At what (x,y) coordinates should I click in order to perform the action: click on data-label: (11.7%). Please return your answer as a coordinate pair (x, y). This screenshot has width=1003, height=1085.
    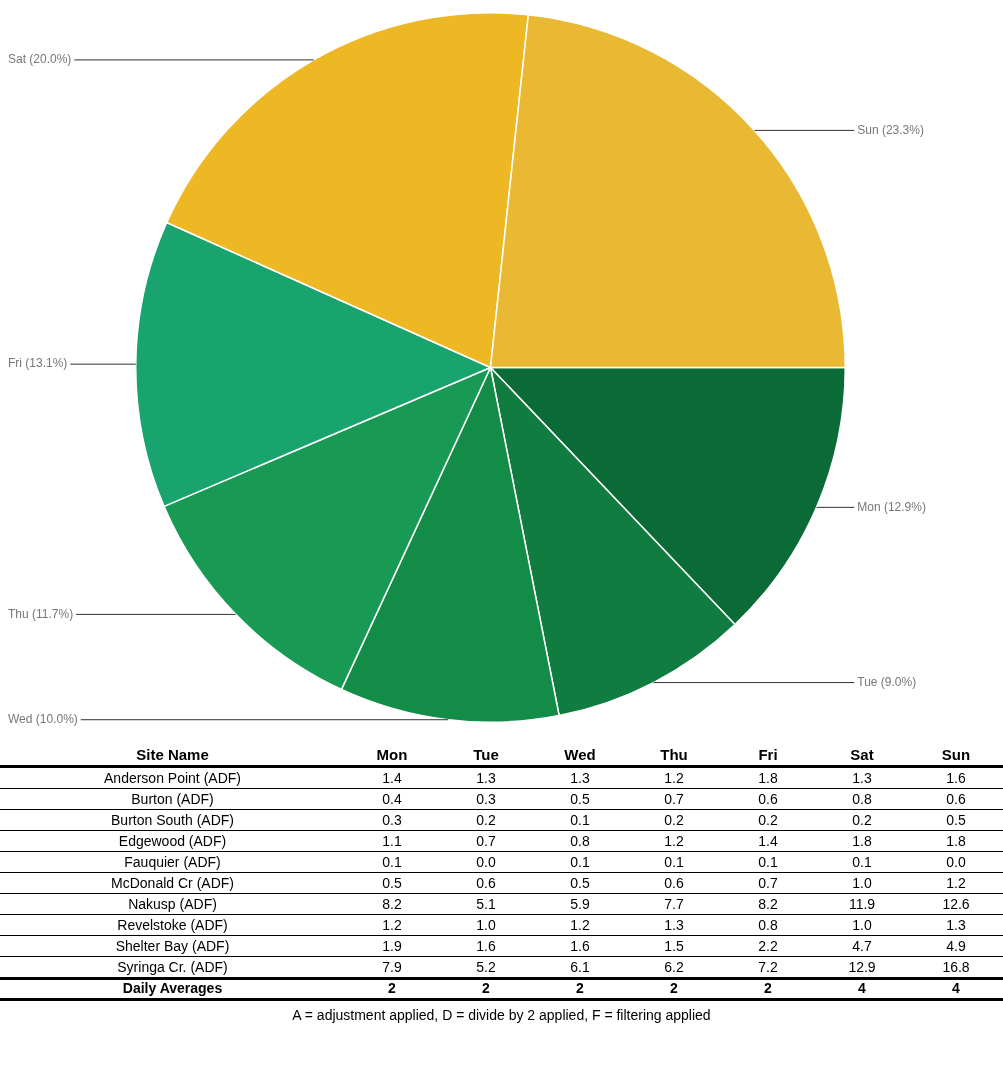
    Looking at the image, I should click on (53, 613).